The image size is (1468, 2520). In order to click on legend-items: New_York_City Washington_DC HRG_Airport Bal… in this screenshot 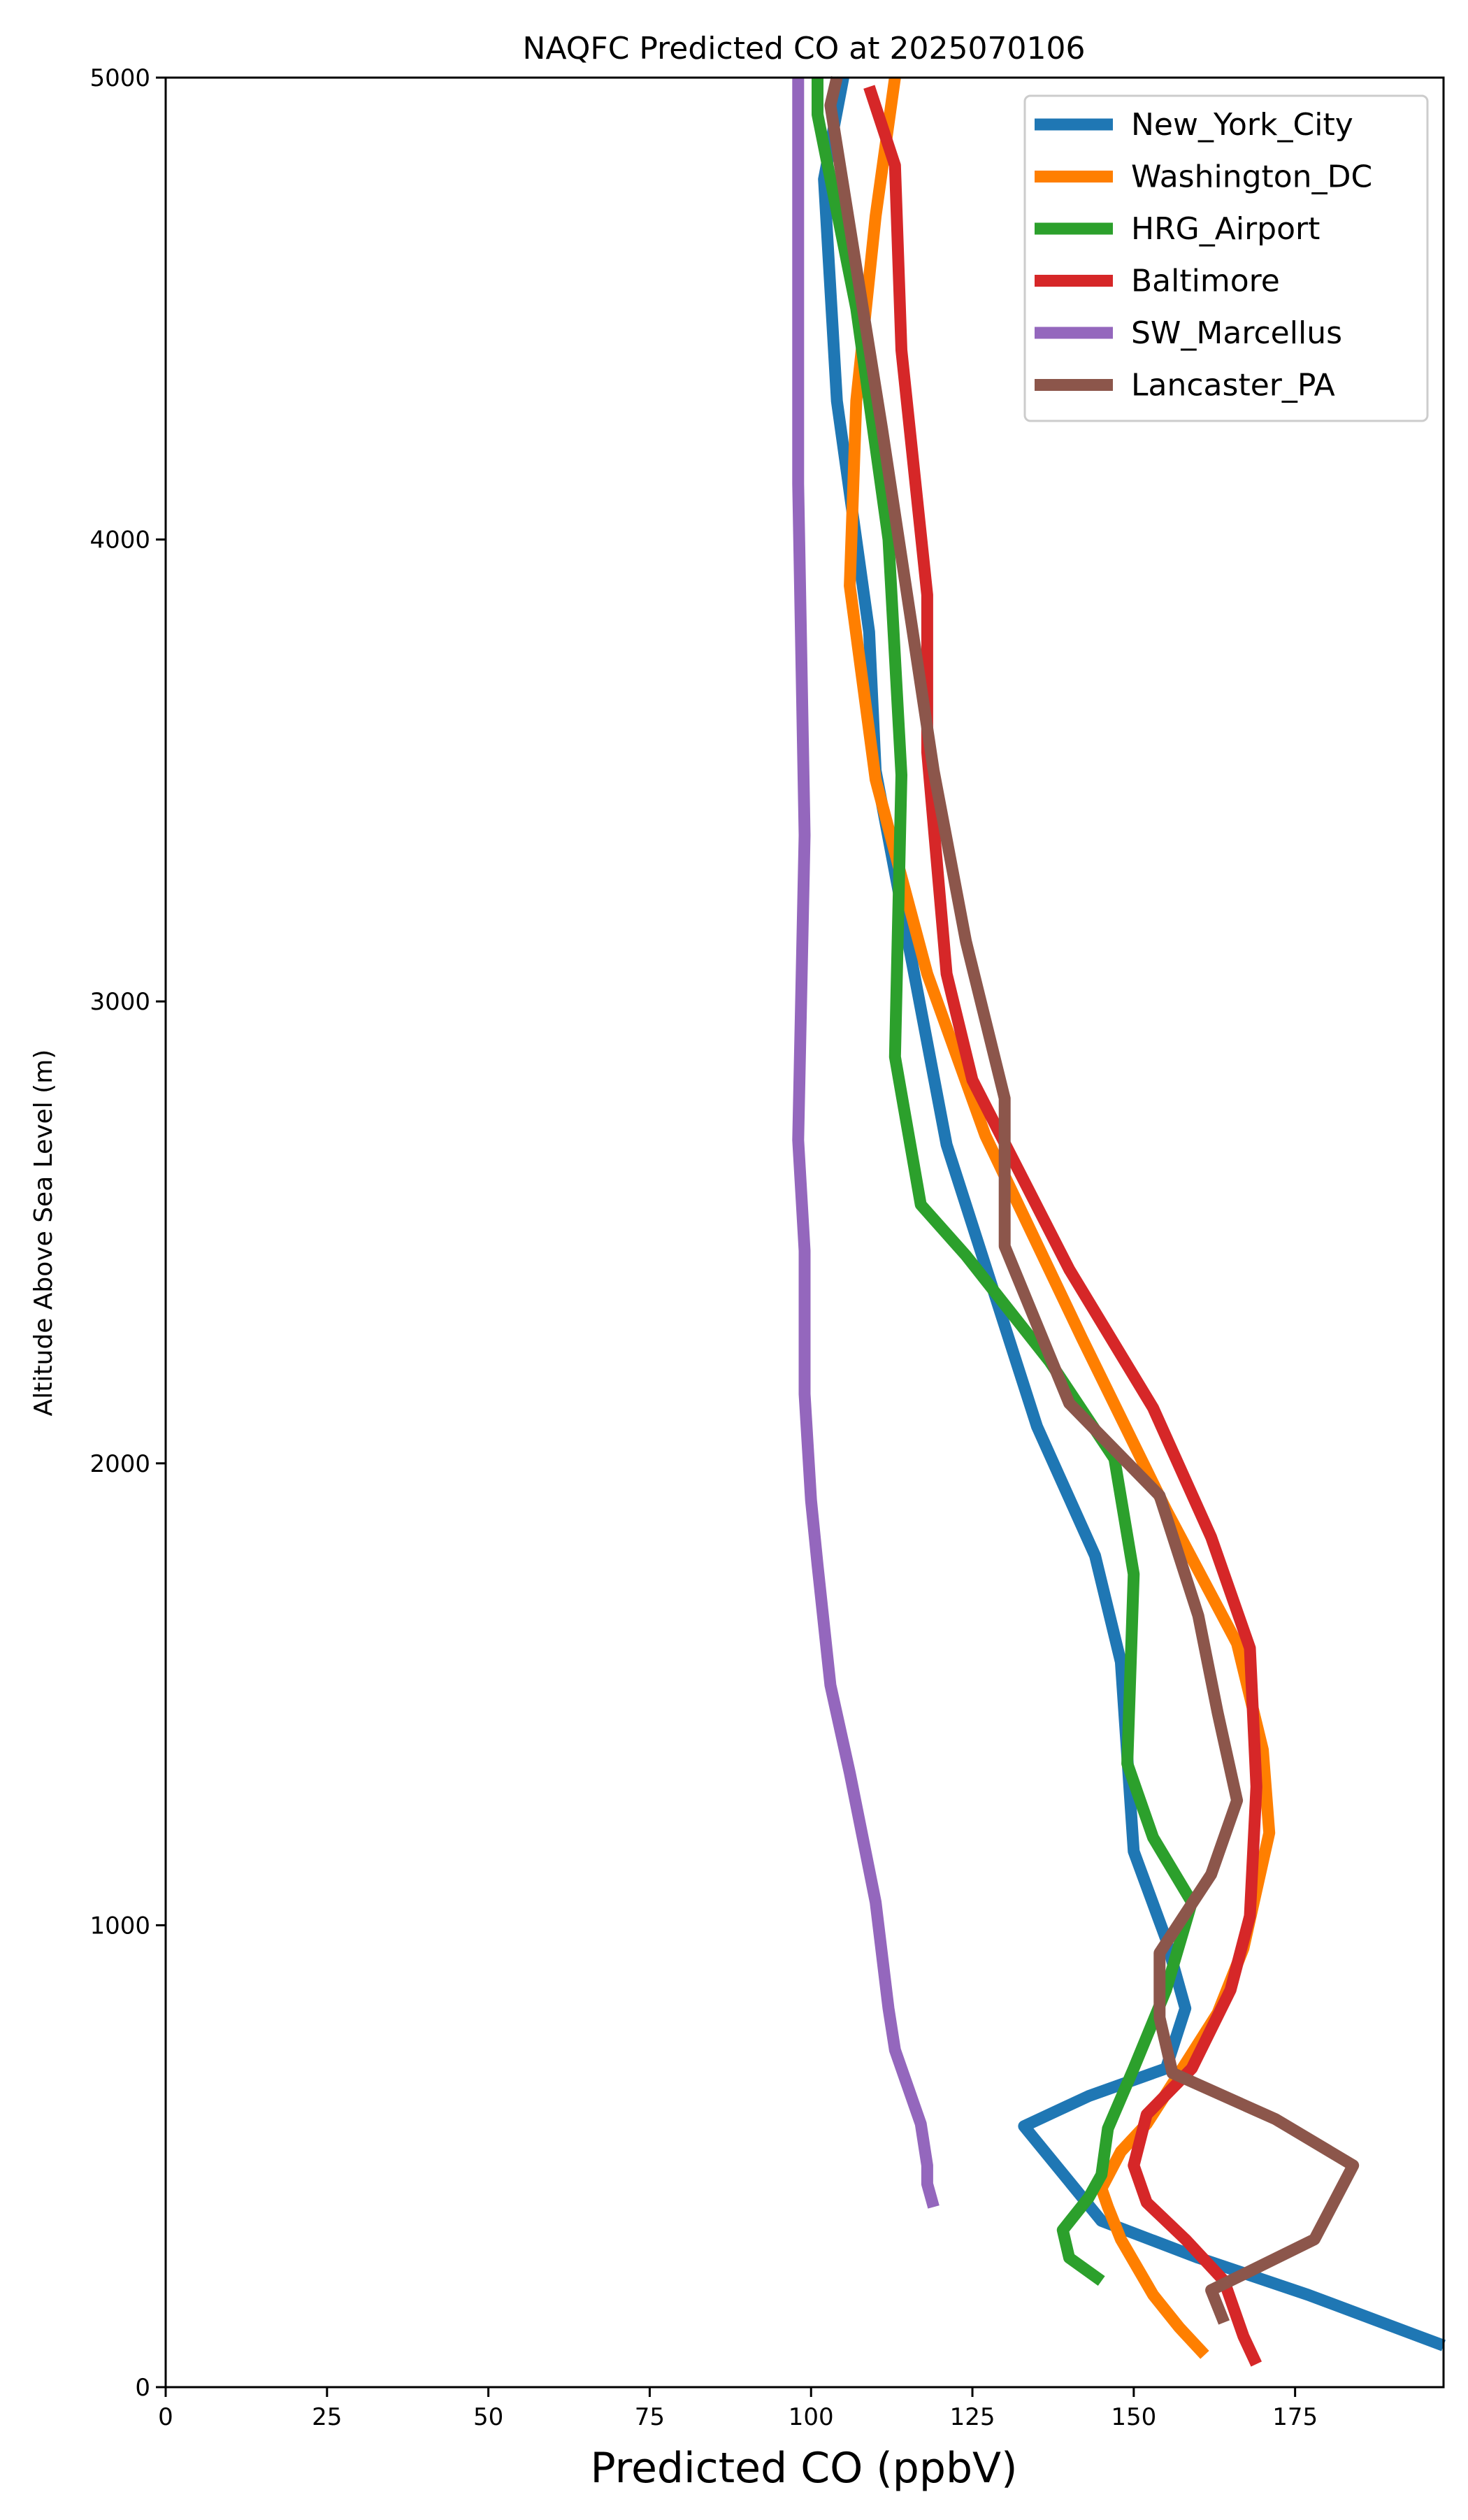, I will do `click(1203, 255)`.